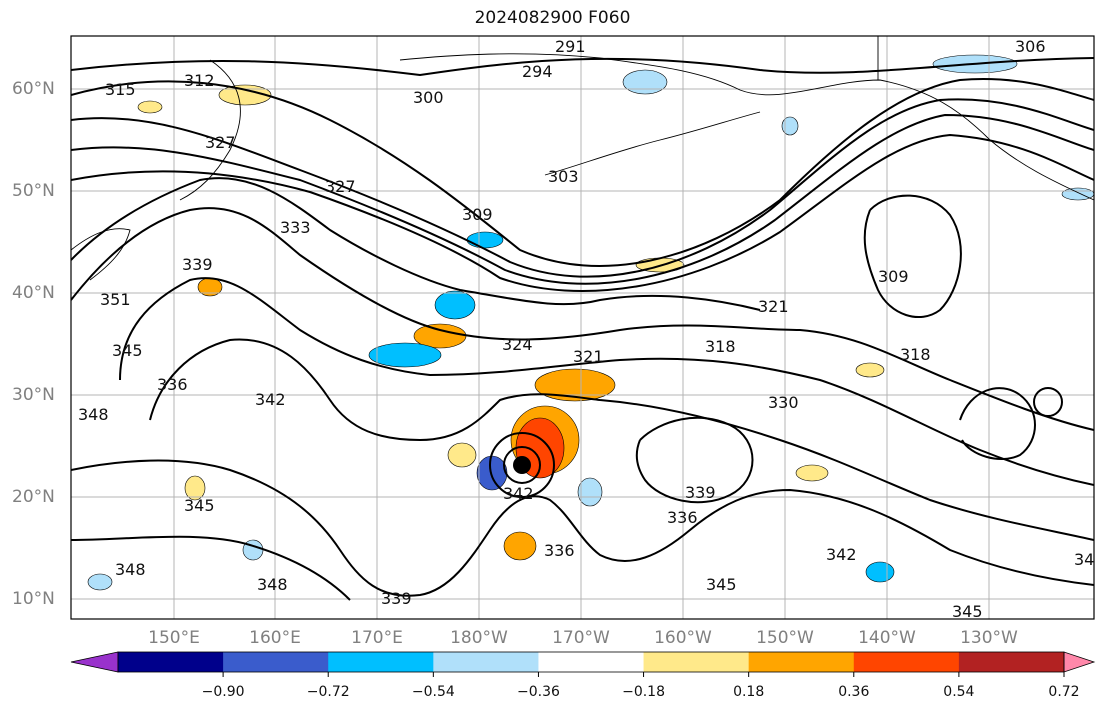  I want to click on colorbar-tick-label: −0.90, so click(223, 692).